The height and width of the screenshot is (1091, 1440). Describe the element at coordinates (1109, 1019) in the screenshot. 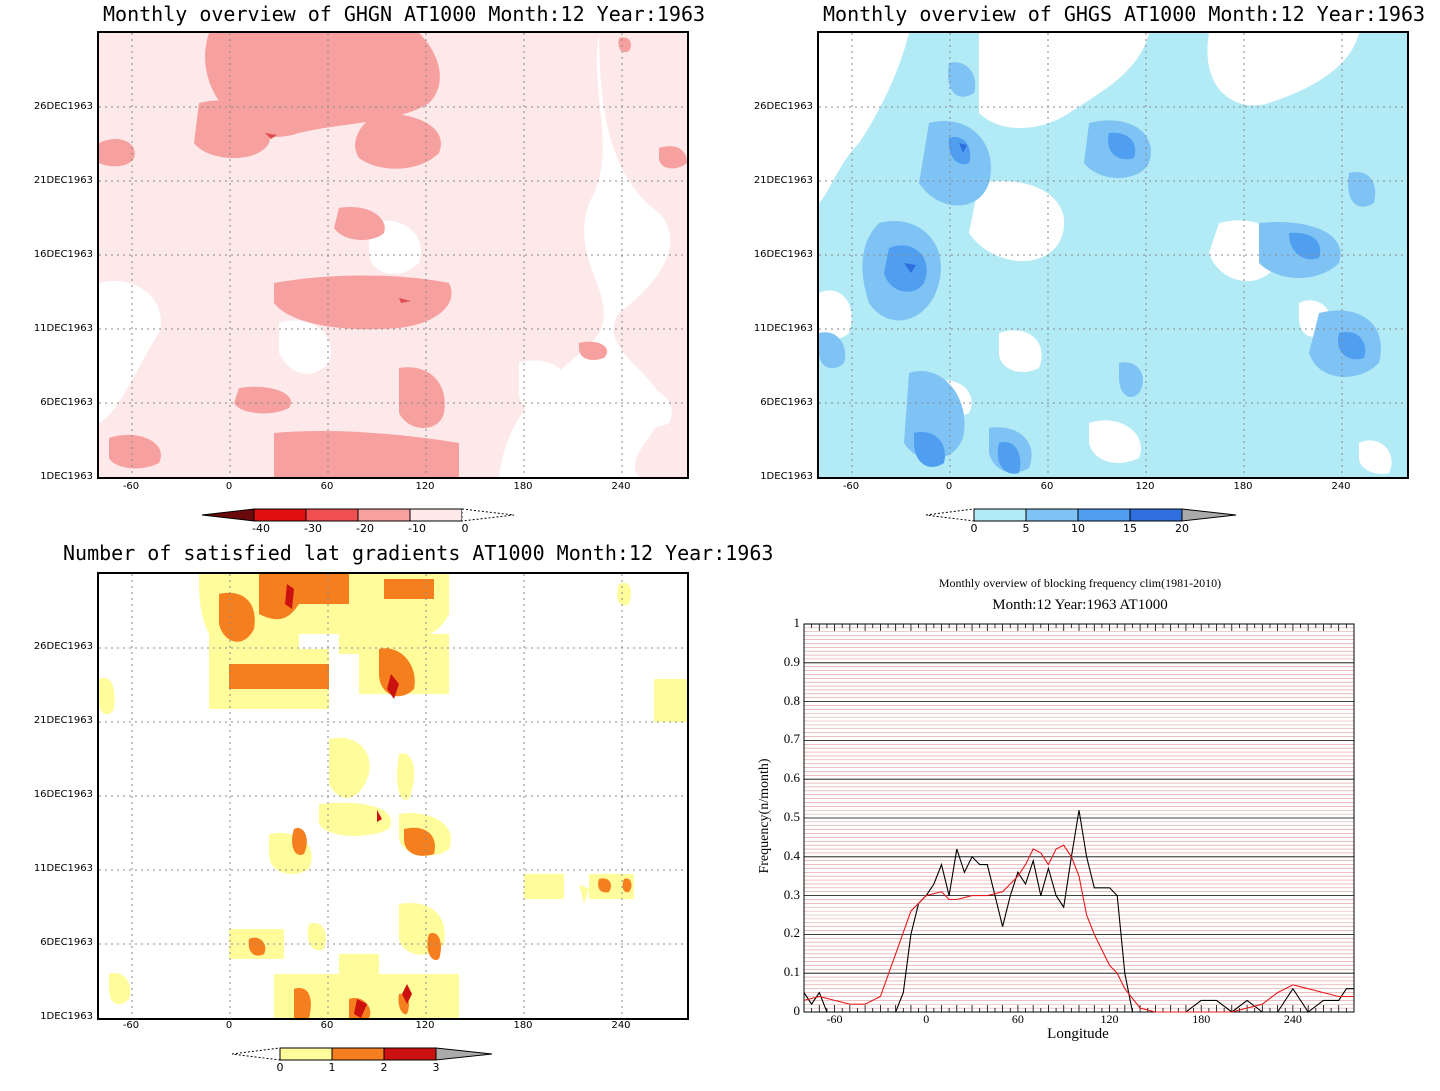

I see `line-xtick: 120` at that location.